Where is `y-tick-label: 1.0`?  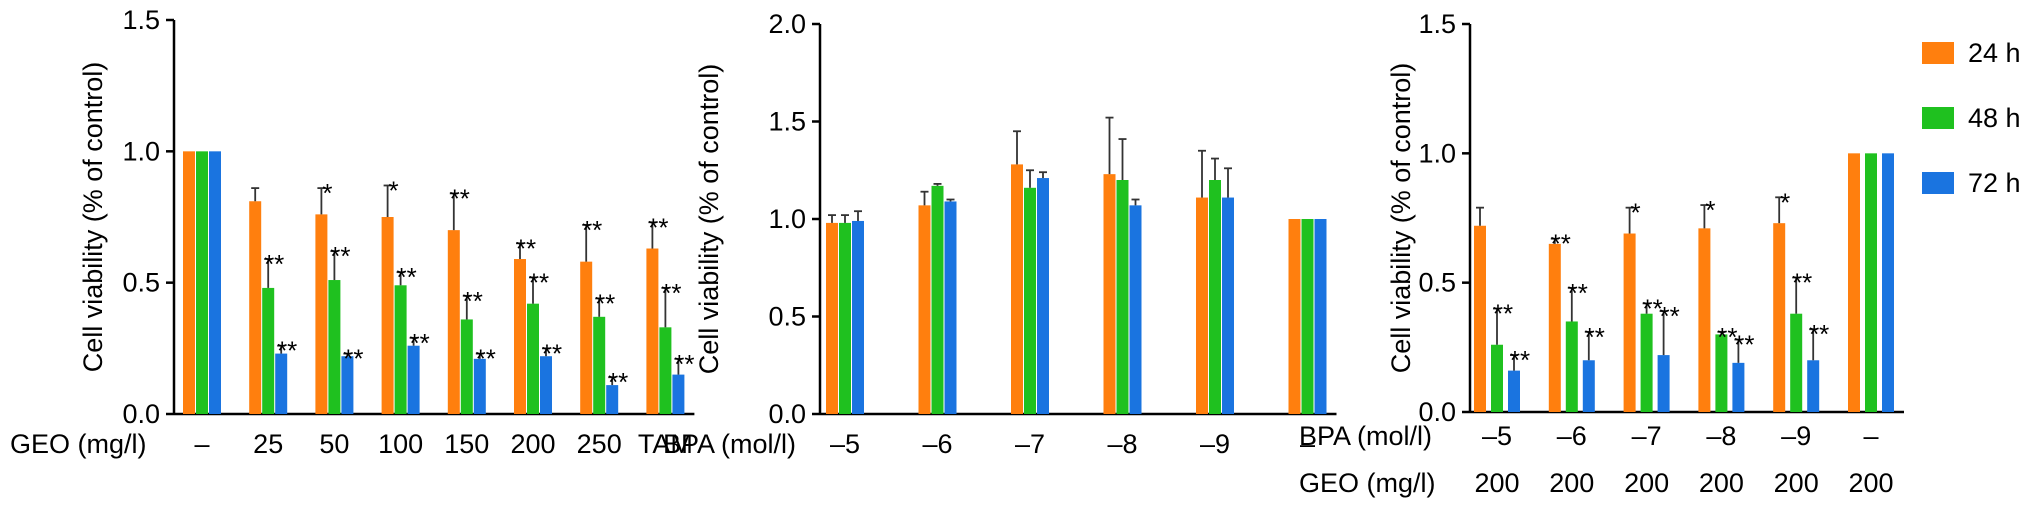 y-tick-label: 1.0 is located at coordinates (1437, 153).